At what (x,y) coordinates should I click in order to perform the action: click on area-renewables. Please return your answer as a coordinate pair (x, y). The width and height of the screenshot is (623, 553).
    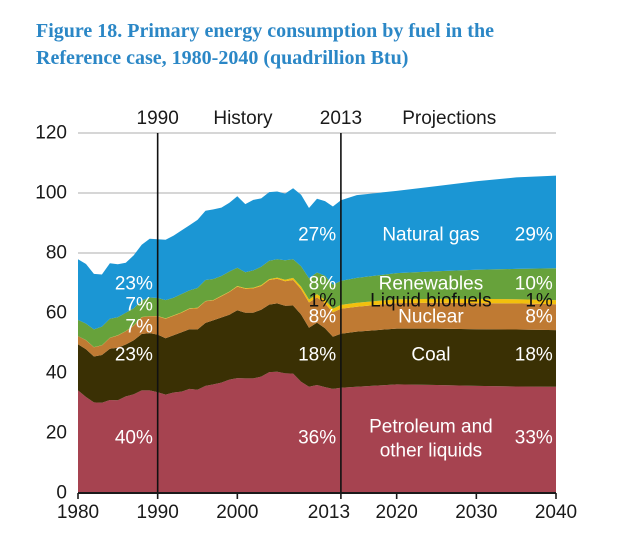
    Looking at the image, I should click on (317, 303).